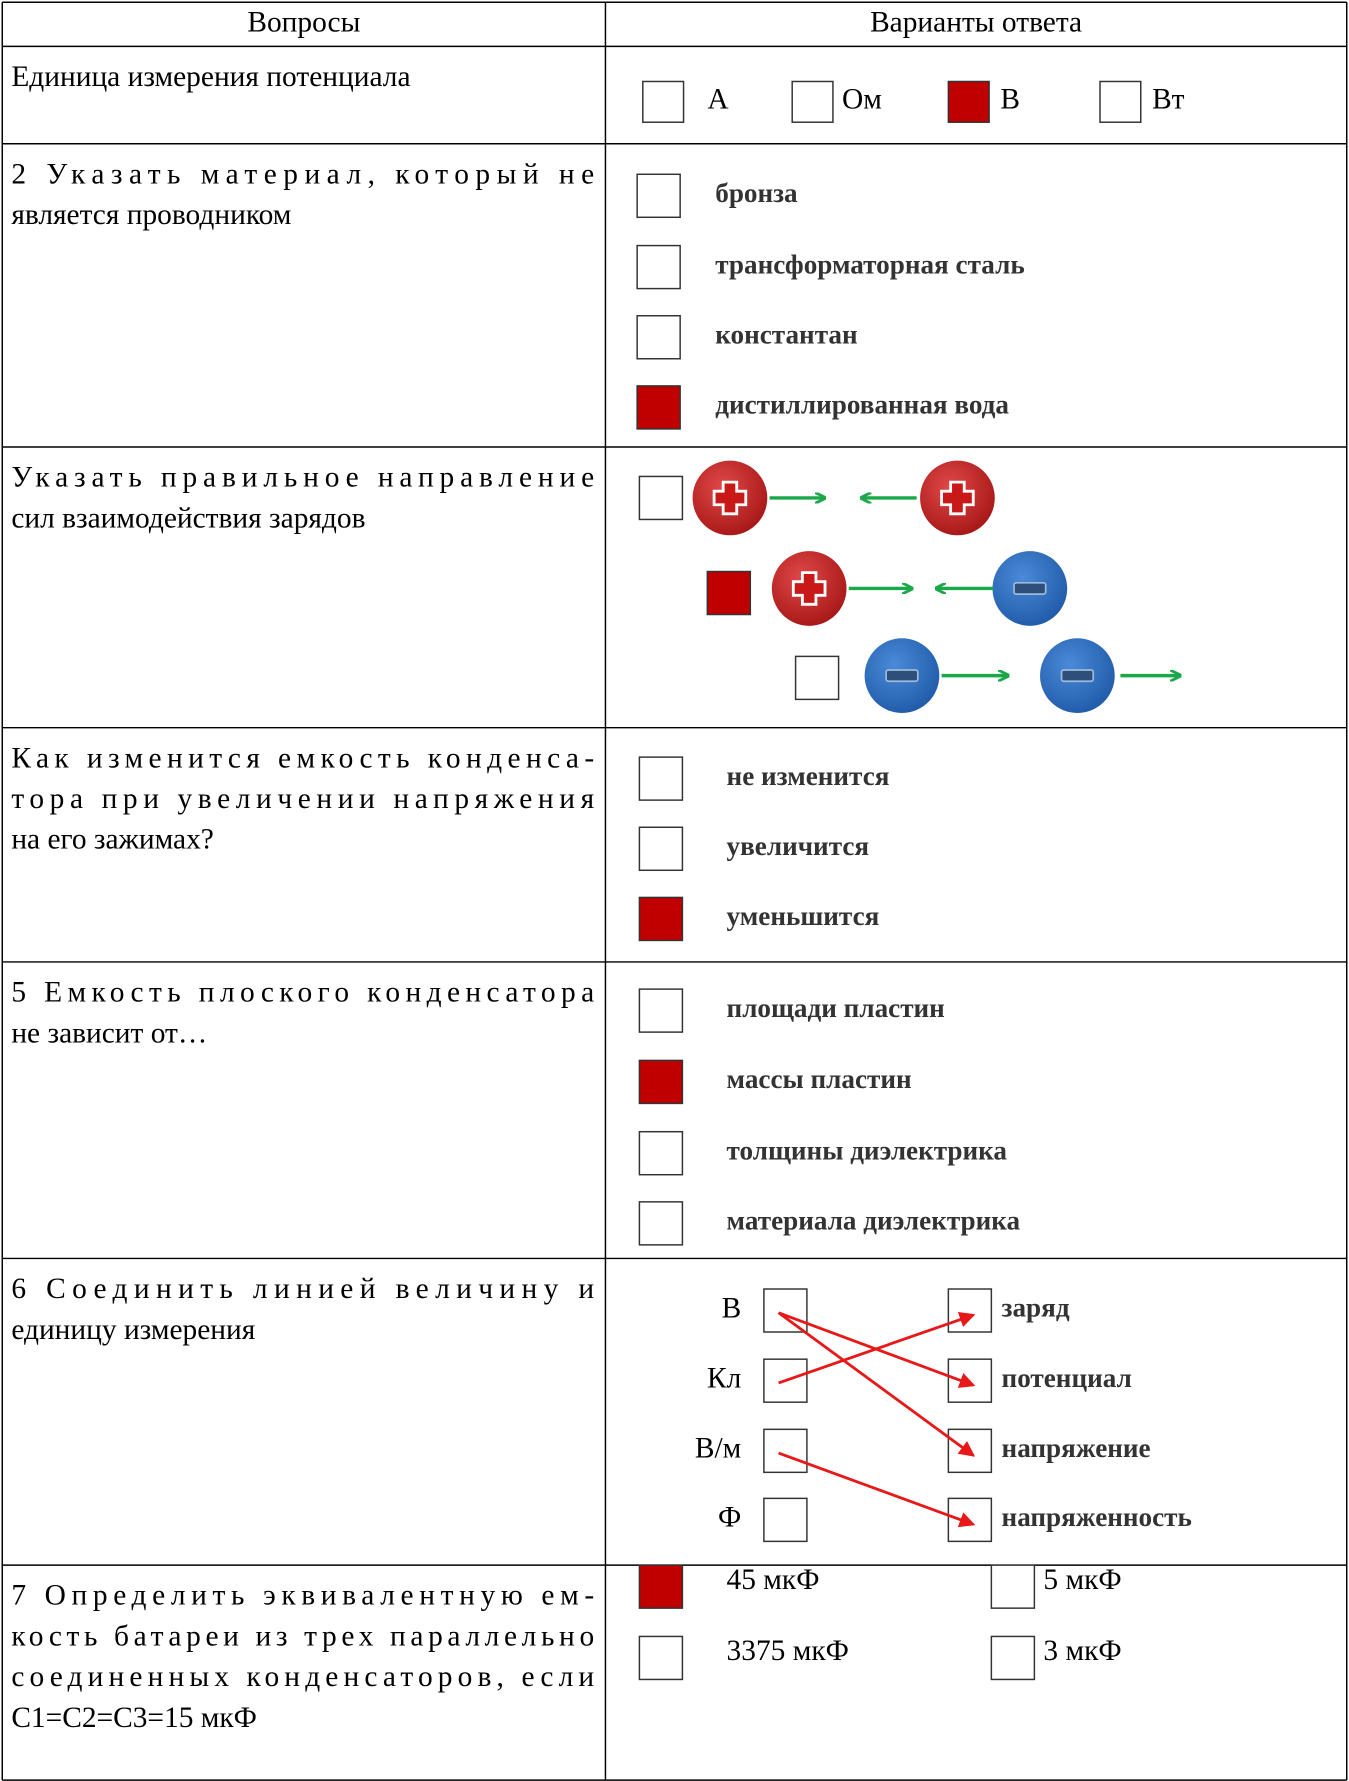  Describe the element at coordinates (1036, 1308) in the screenshot. I see `quantity-label: заряд` at that location.